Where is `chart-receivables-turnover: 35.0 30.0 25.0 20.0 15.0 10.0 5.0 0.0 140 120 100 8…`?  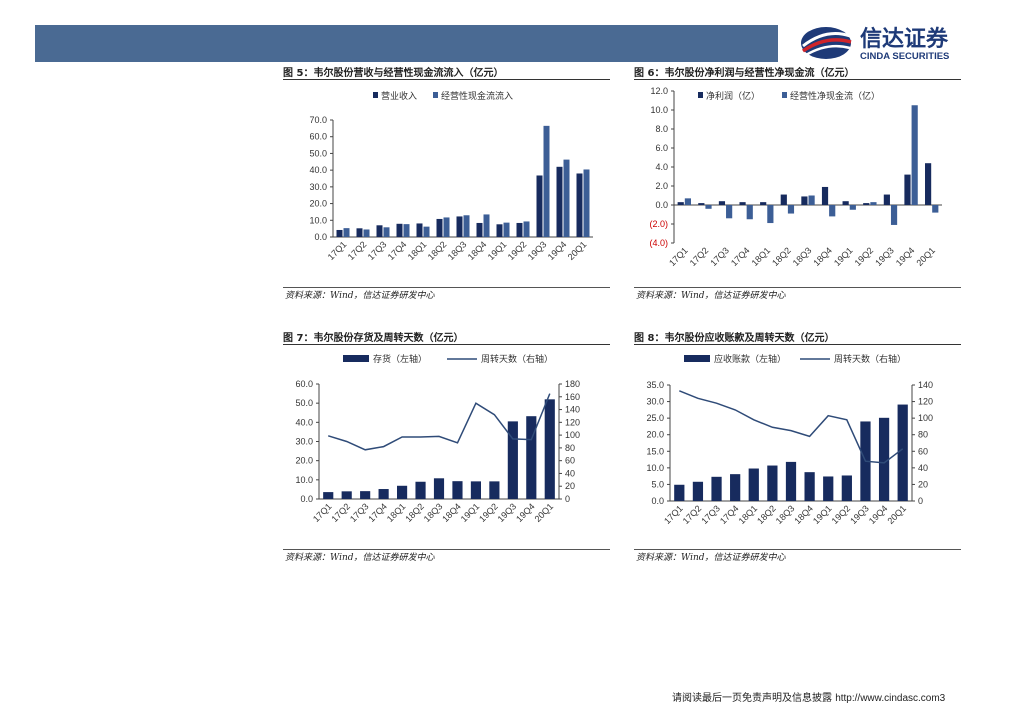
chart-receivables-turnover: 35.0 30.0 25.0 20.0 15.0 10.0 5.0 0.0 140 120 100 8… is located at coordinates (789, 439).